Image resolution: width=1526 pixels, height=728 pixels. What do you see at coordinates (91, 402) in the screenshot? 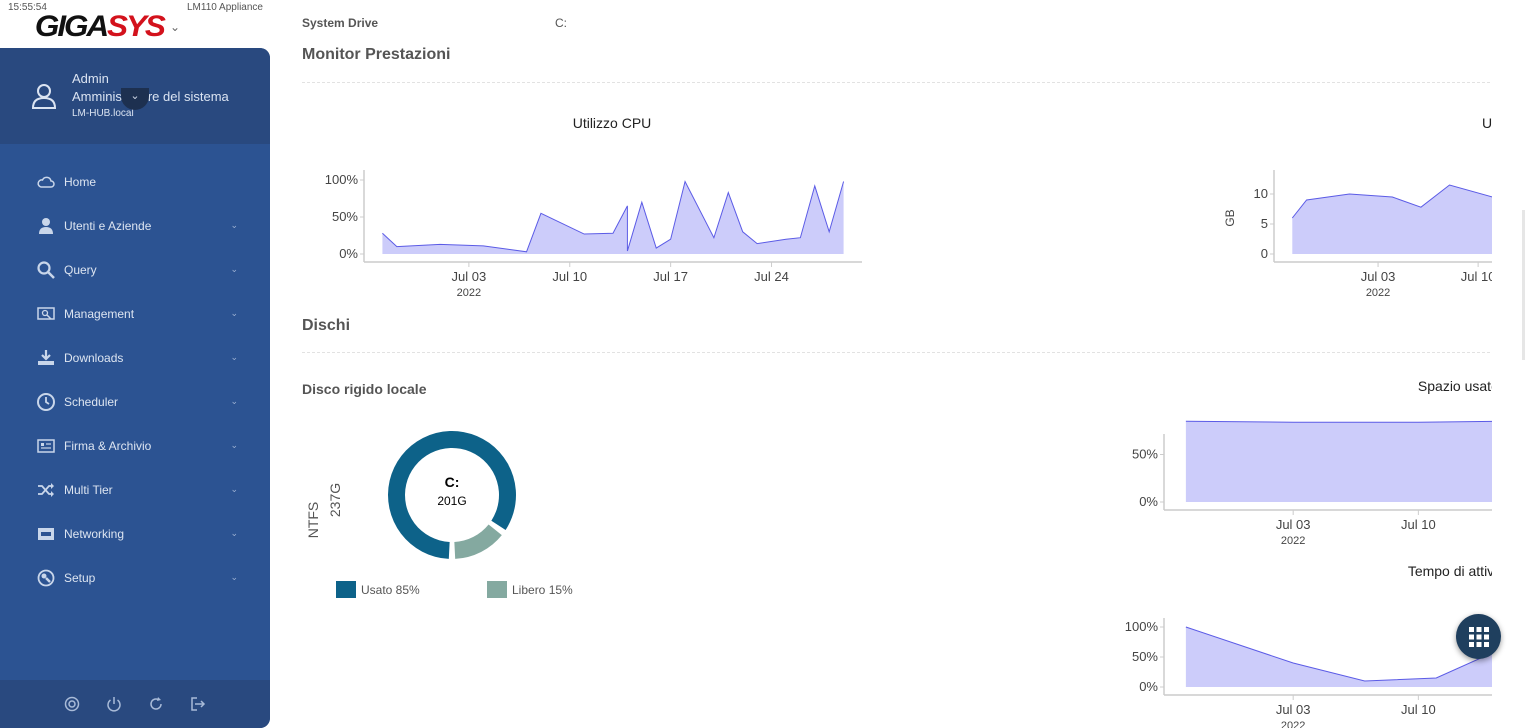
I see `sidebar-item-label: Scheduler` at bounding box center [91, 402].